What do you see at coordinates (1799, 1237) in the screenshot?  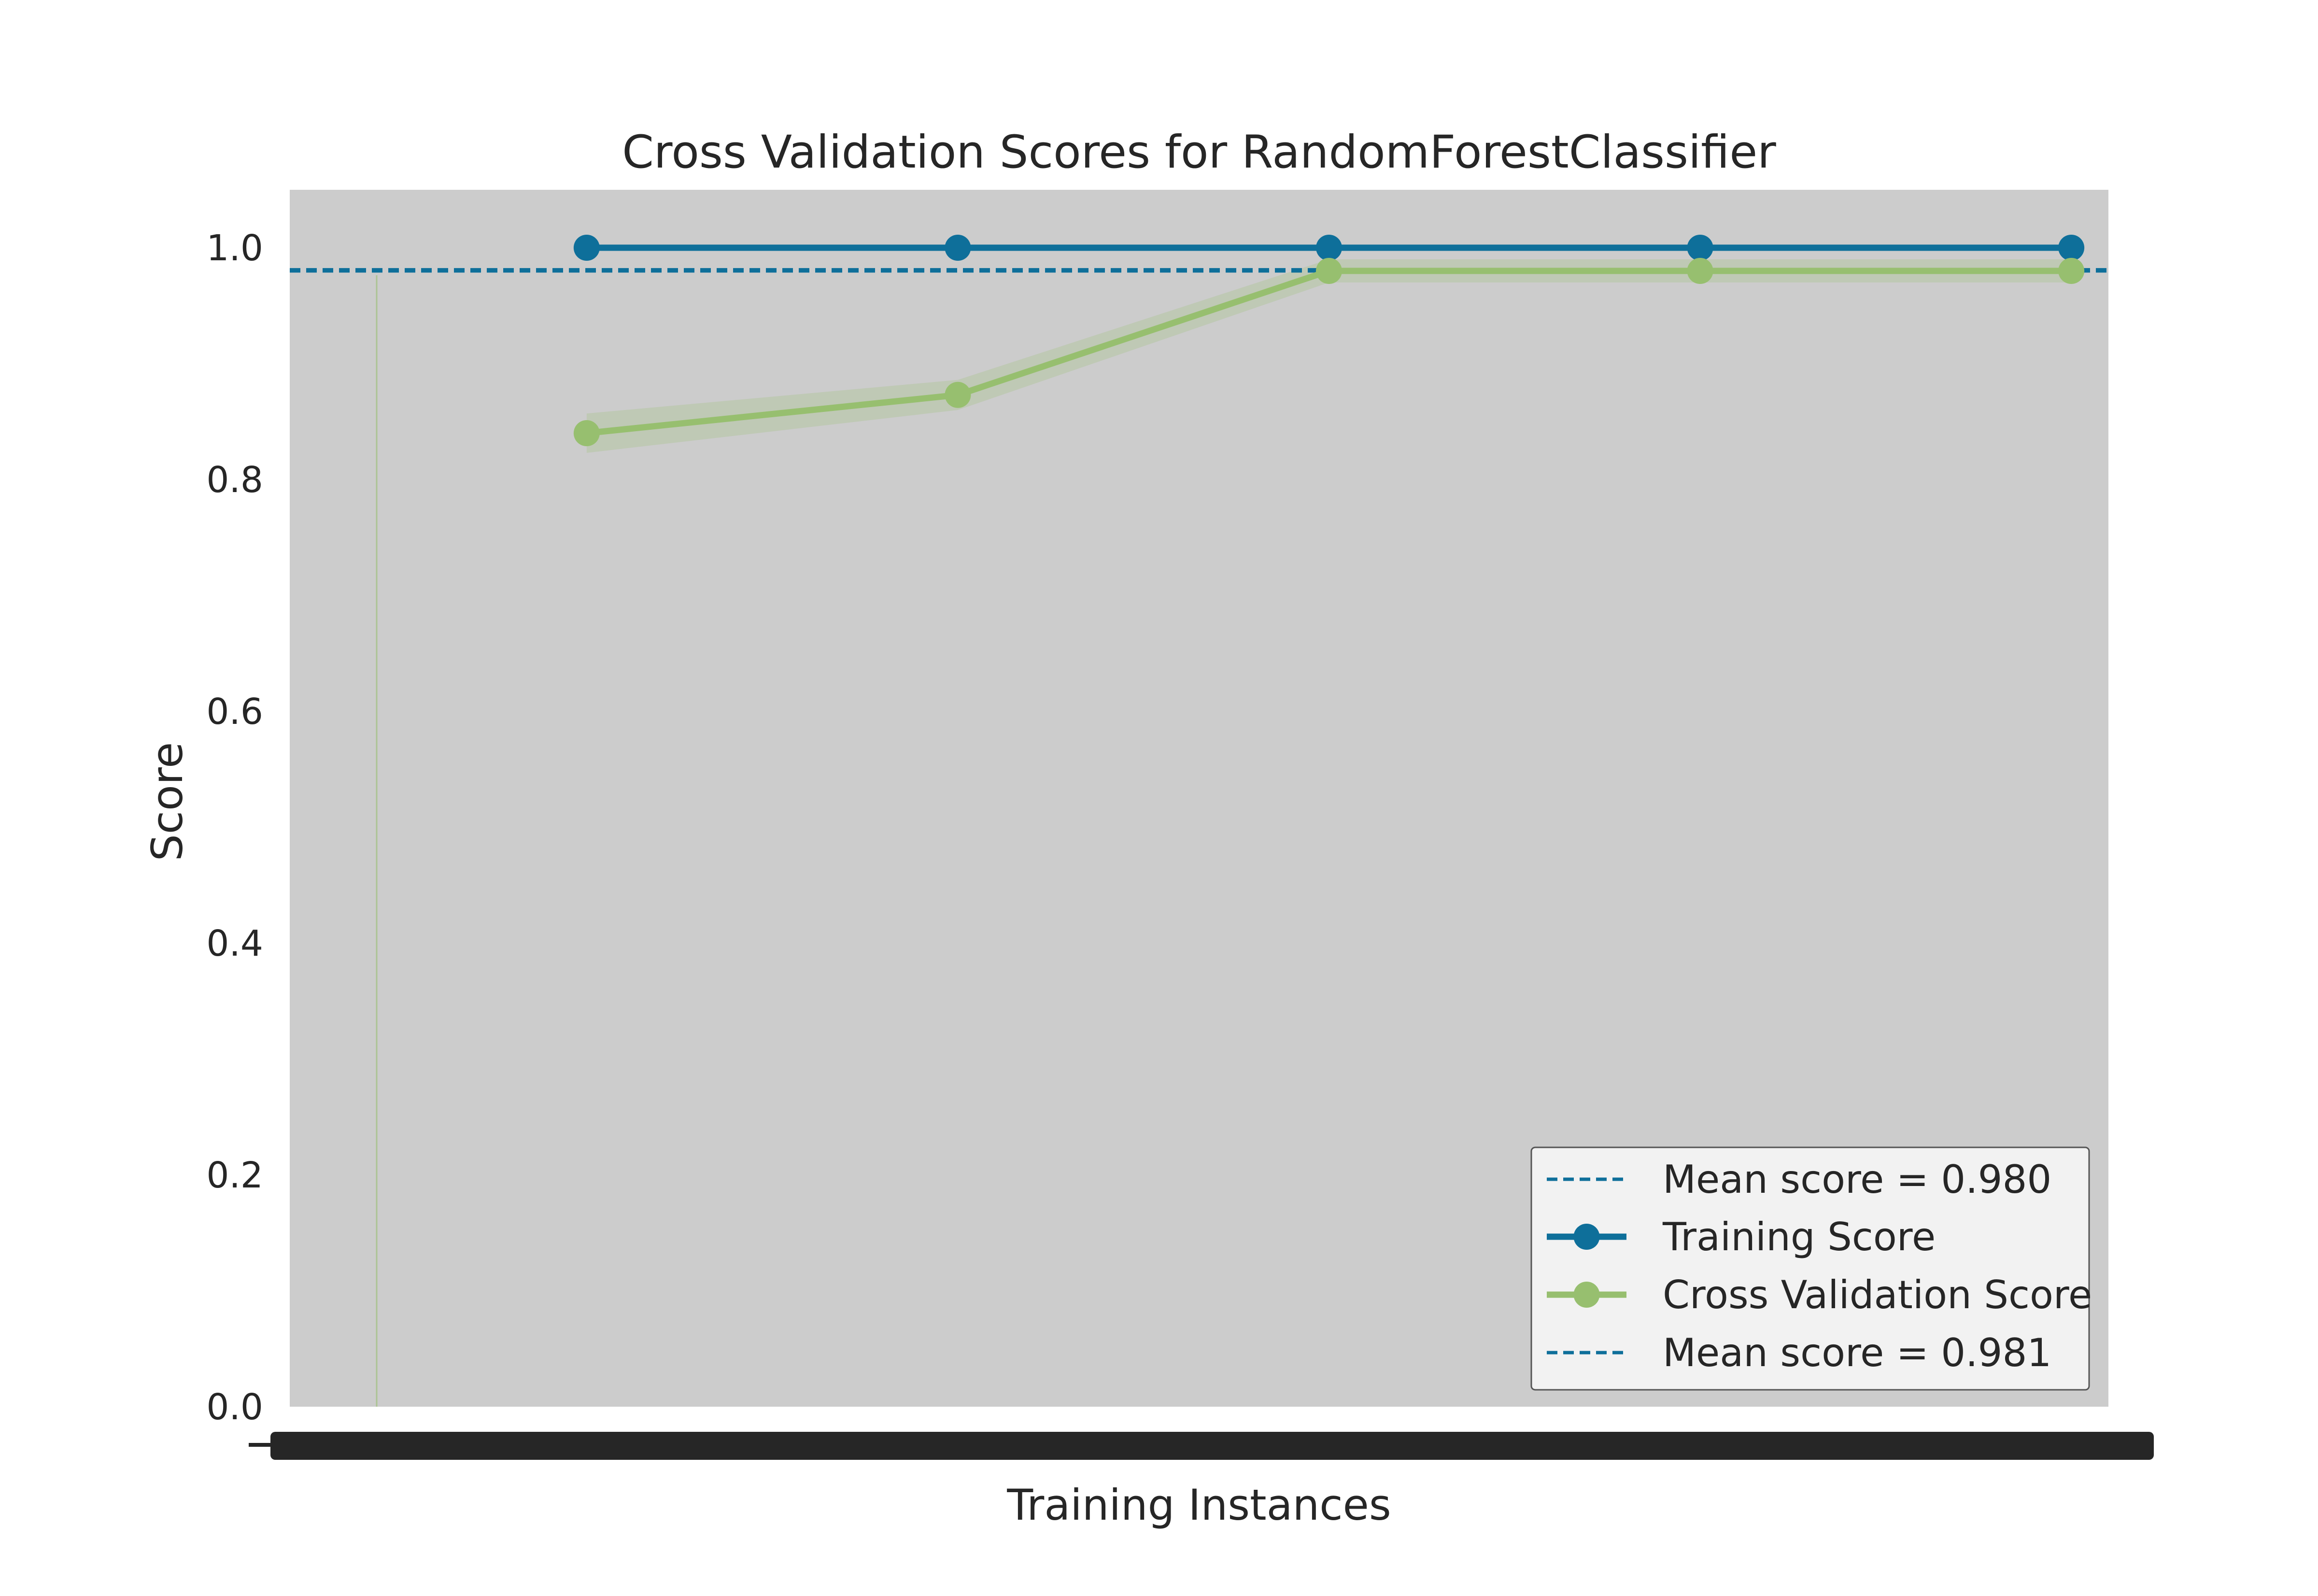 I see `legend-label: Training Score` at bounding box center [1799, 1237].